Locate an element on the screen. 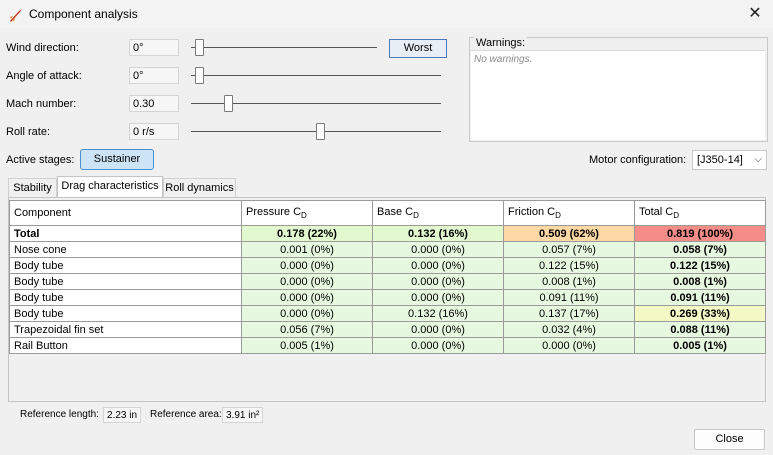  column-header-component: Component is located at coordinates (125, 213).